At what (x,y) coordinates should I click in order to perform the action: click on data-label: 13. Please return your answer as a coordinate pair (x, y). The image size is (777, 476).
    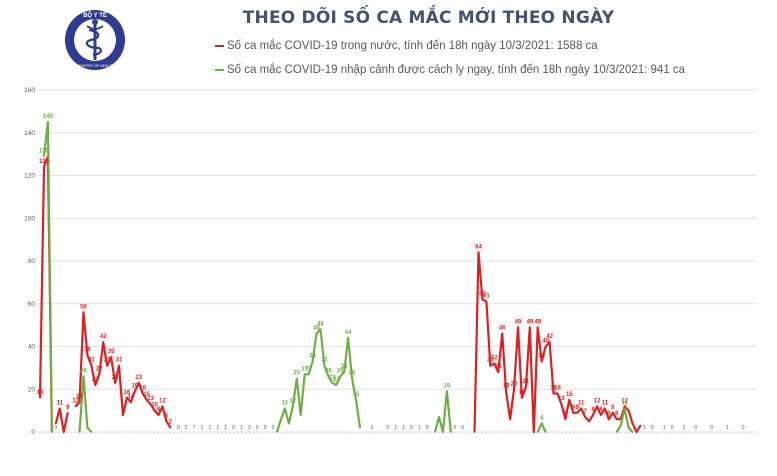
    Looking at the image, I should click on (561, 399).